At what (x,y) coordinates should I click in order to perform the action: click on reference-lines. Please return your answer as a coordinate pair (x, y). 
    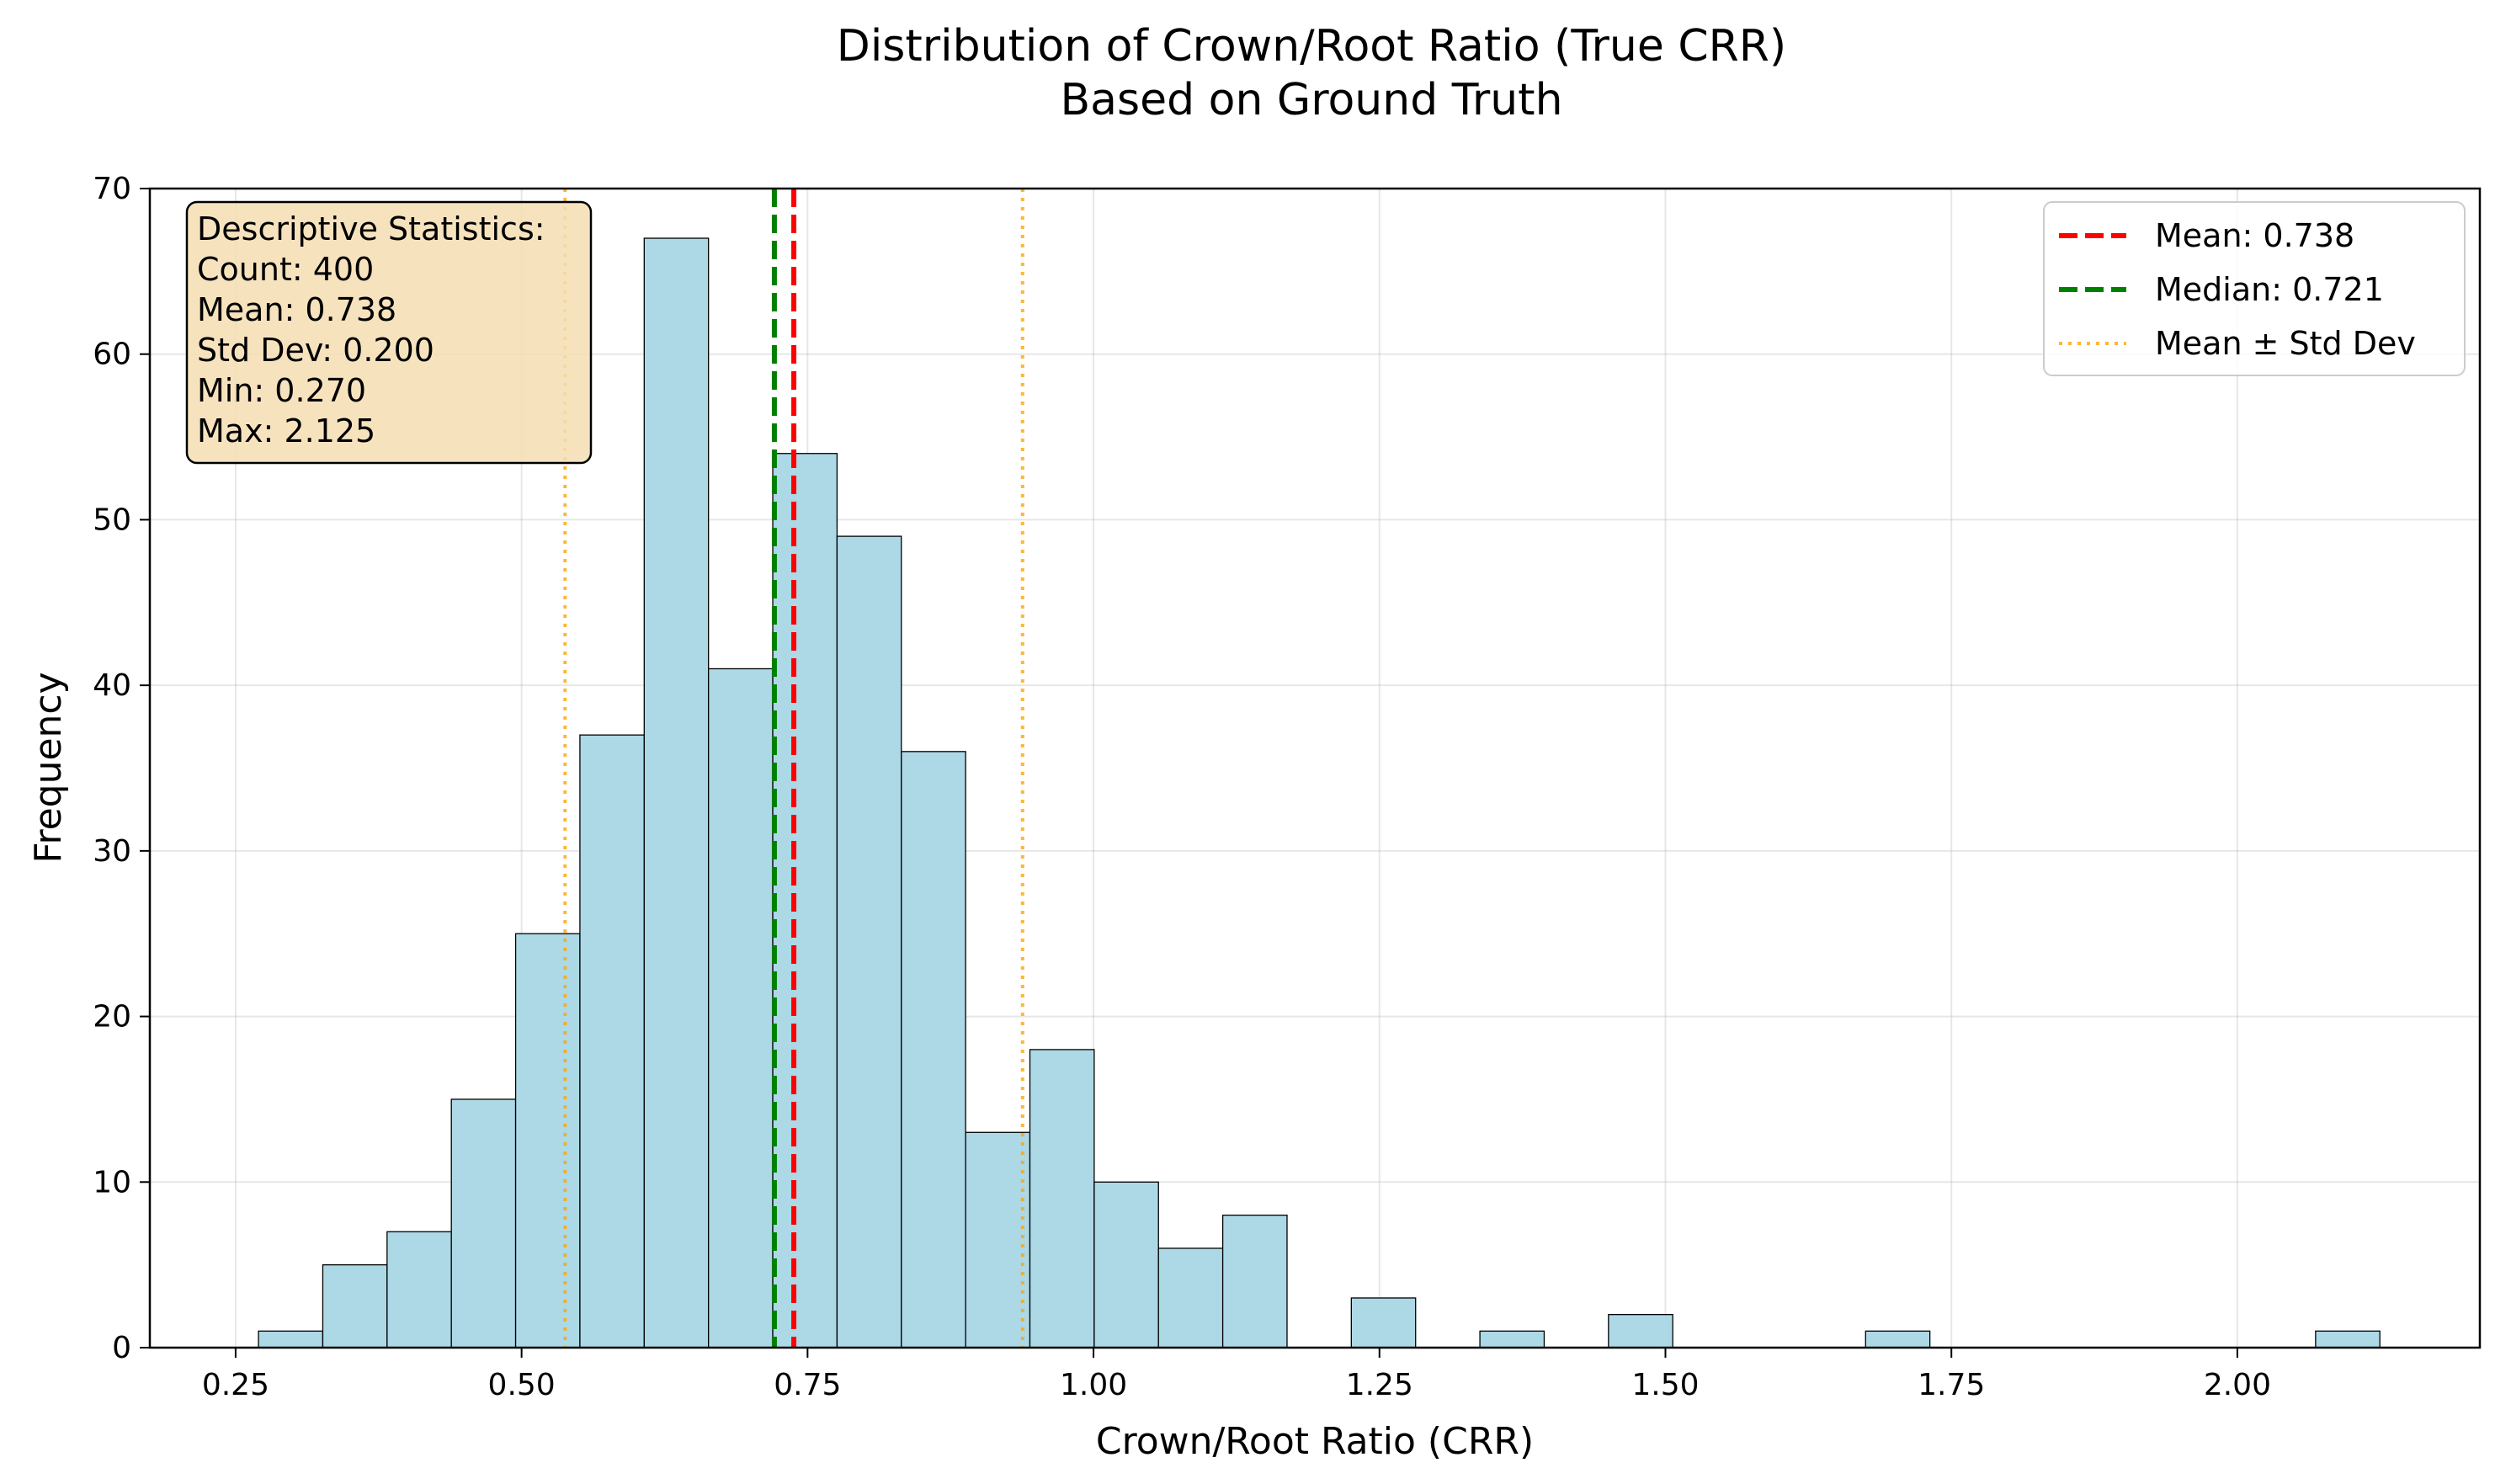
    Looking at the image, I should click on (793, 768).